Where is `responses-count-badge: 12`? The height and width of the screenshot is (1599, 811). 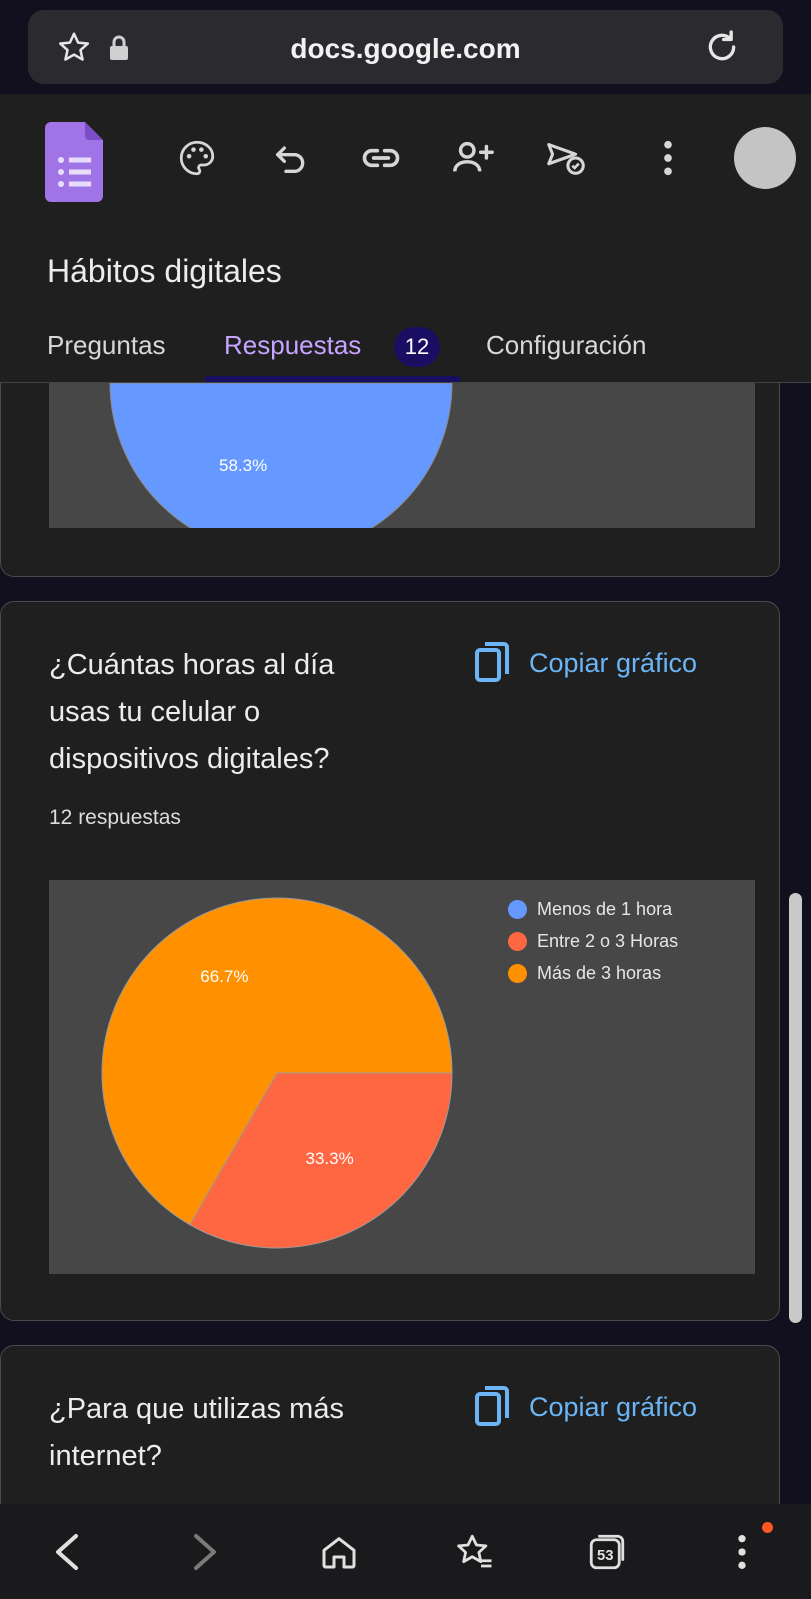
responses-count-badge: 12 is located at coordinates (417, 347).